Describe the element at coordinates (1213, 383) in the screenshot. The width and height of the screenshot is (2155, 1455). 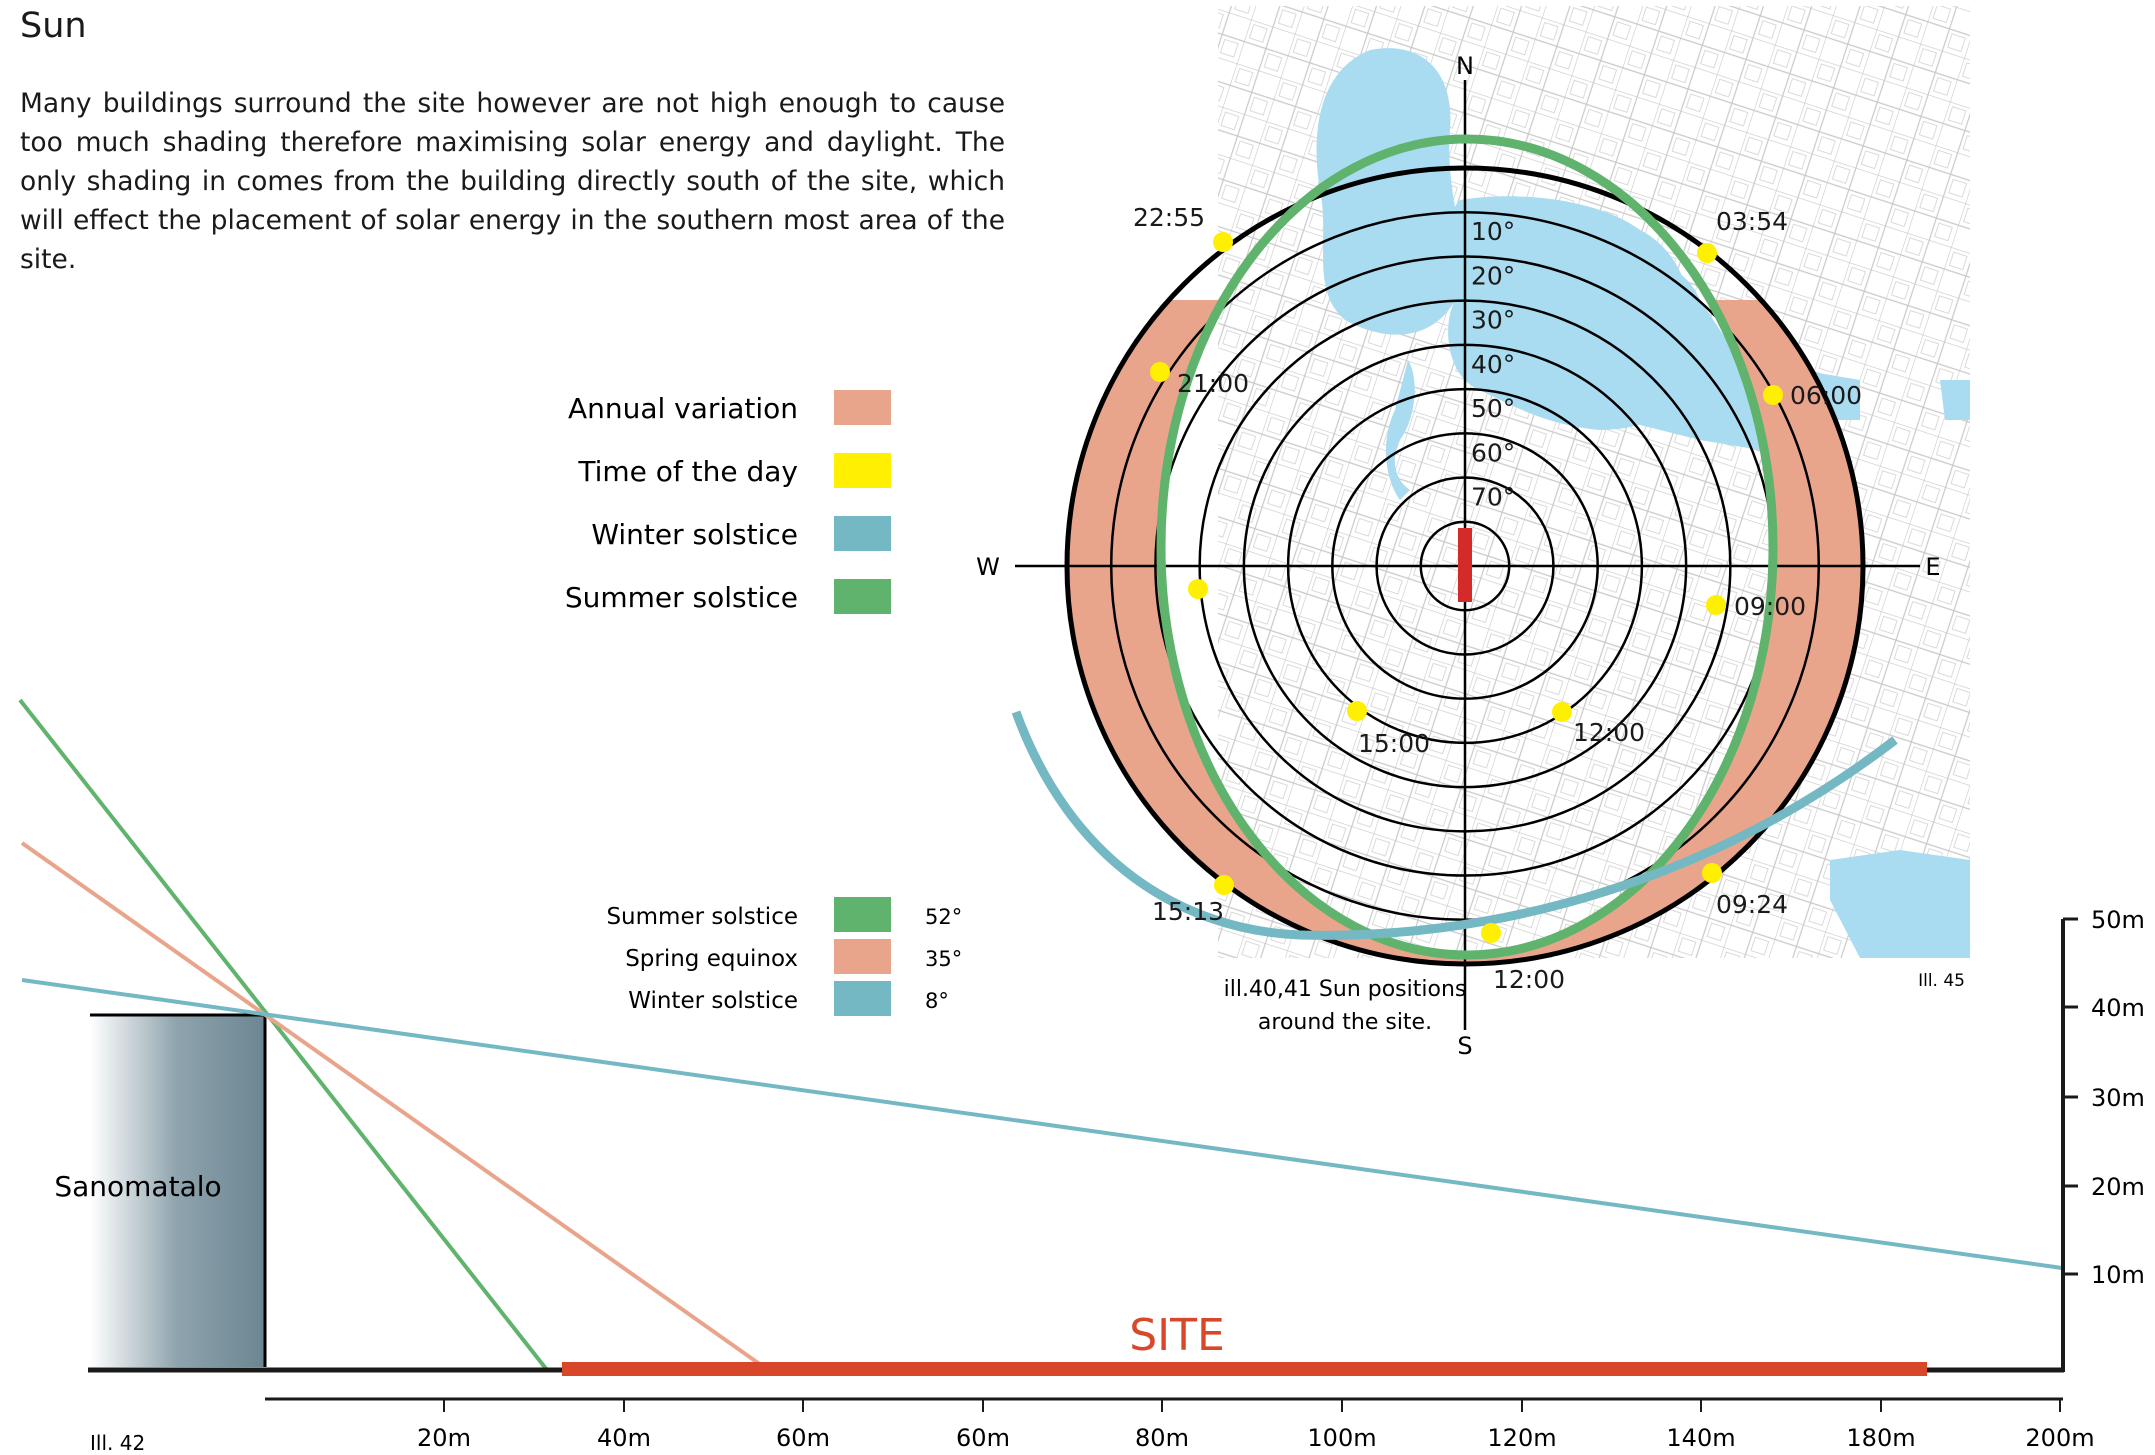
I see `time-label: 21:00` at that location.